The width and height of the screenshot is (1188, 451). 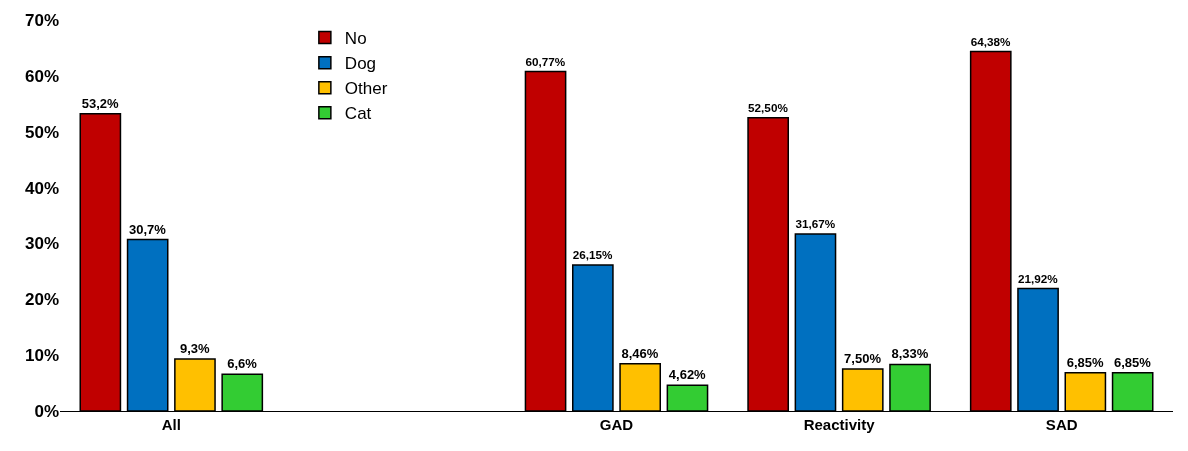 What do you see at coordinates (41, 20) in the screenshot?
I see `y-tick-label: 70%` at bounding box center [41, 20].